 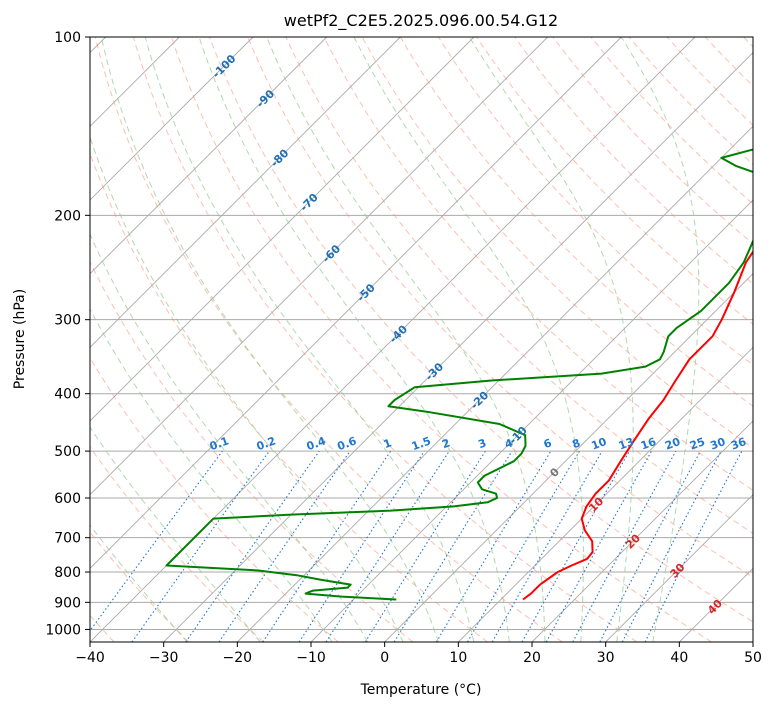 I want to click on y-tick-label: 400, so click(x=67, y=395).